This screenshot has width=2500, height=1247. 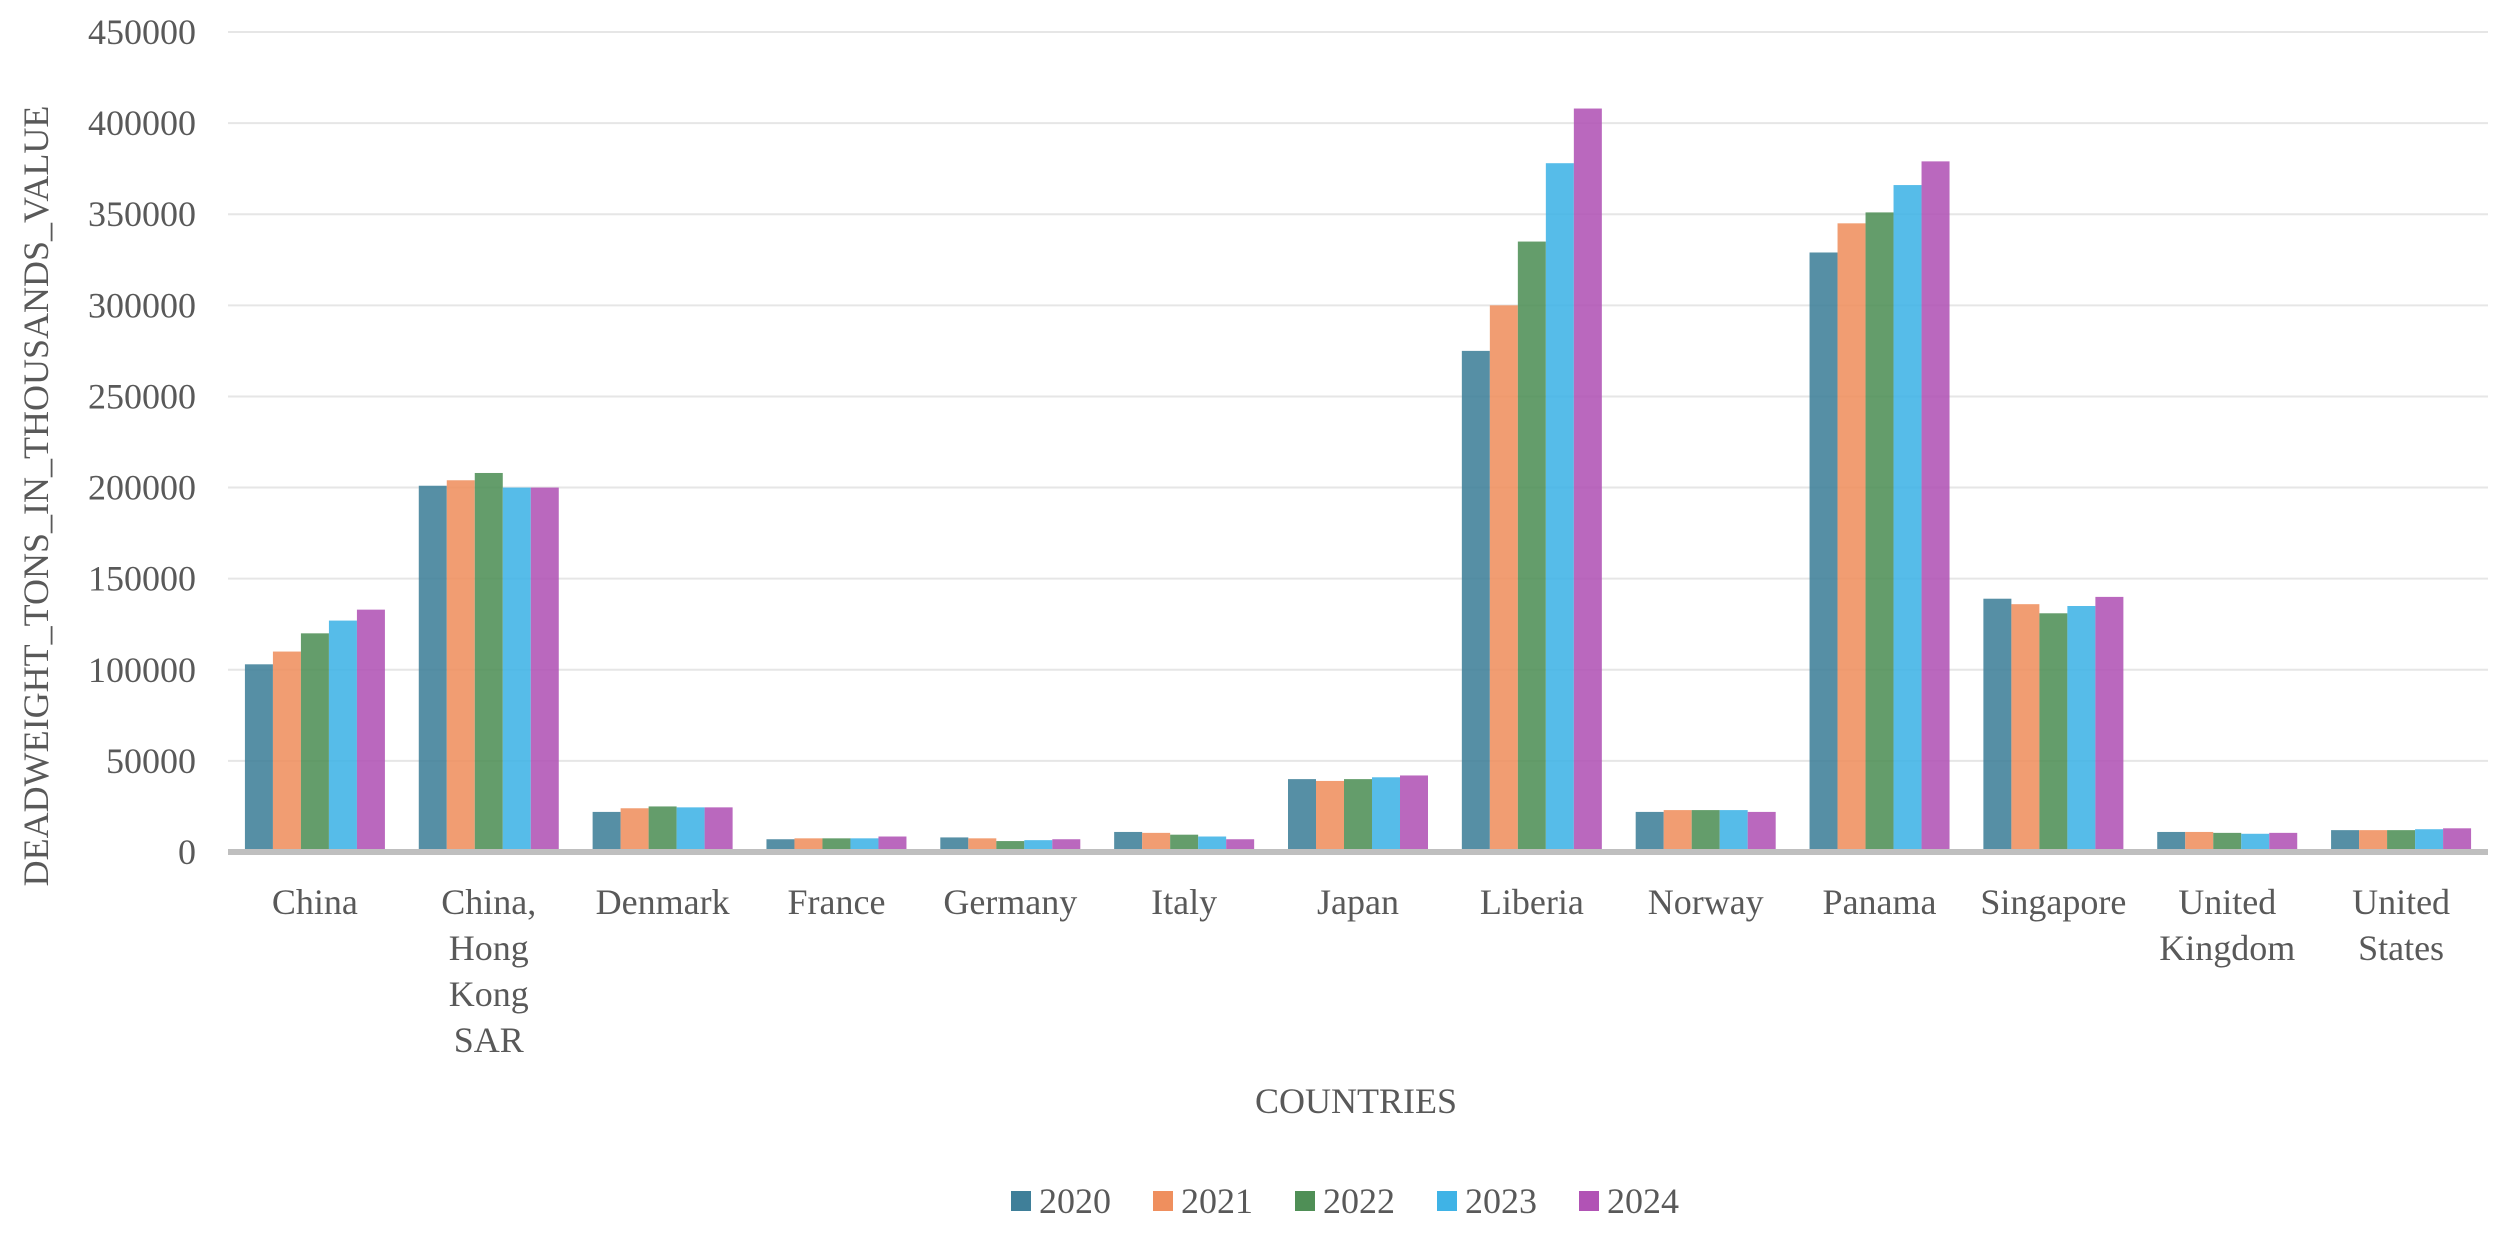 What do you see at coordinates (142, 488) in the screenshot?
I see `y-tick-label: 200000` at bounding box center [142, 488].